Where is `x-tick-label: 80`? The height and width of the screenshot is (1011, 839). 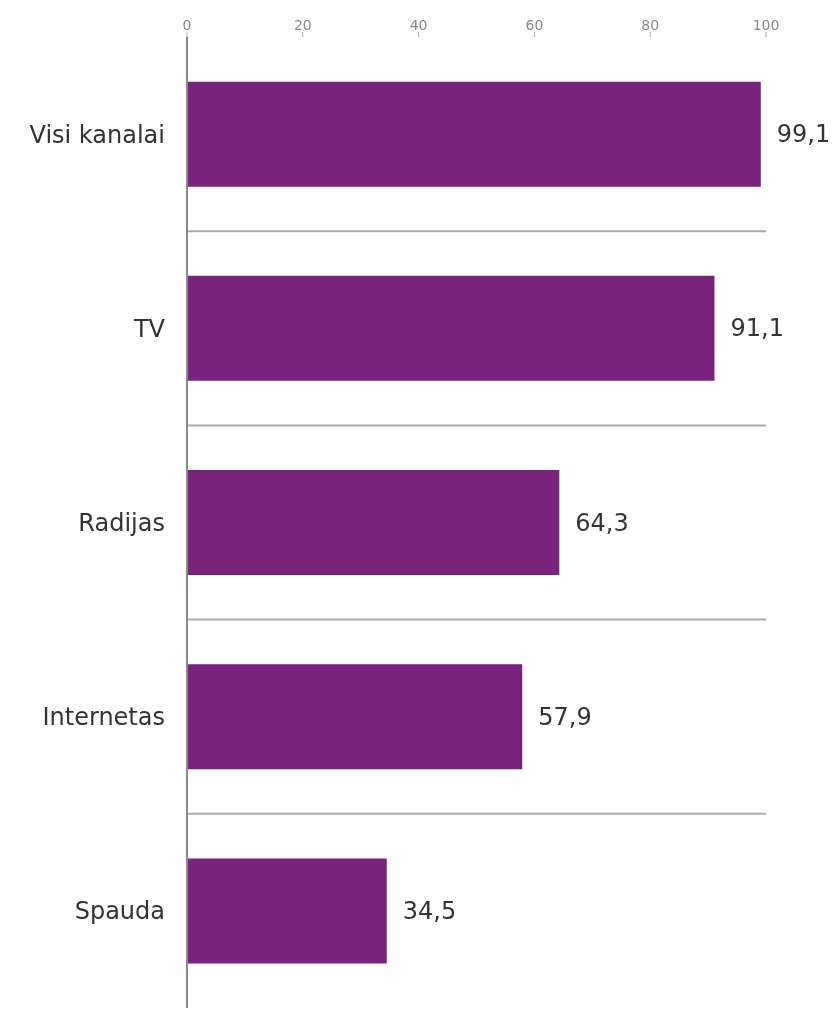 x-tick-label: 80 is located at coordinates (650, 25).